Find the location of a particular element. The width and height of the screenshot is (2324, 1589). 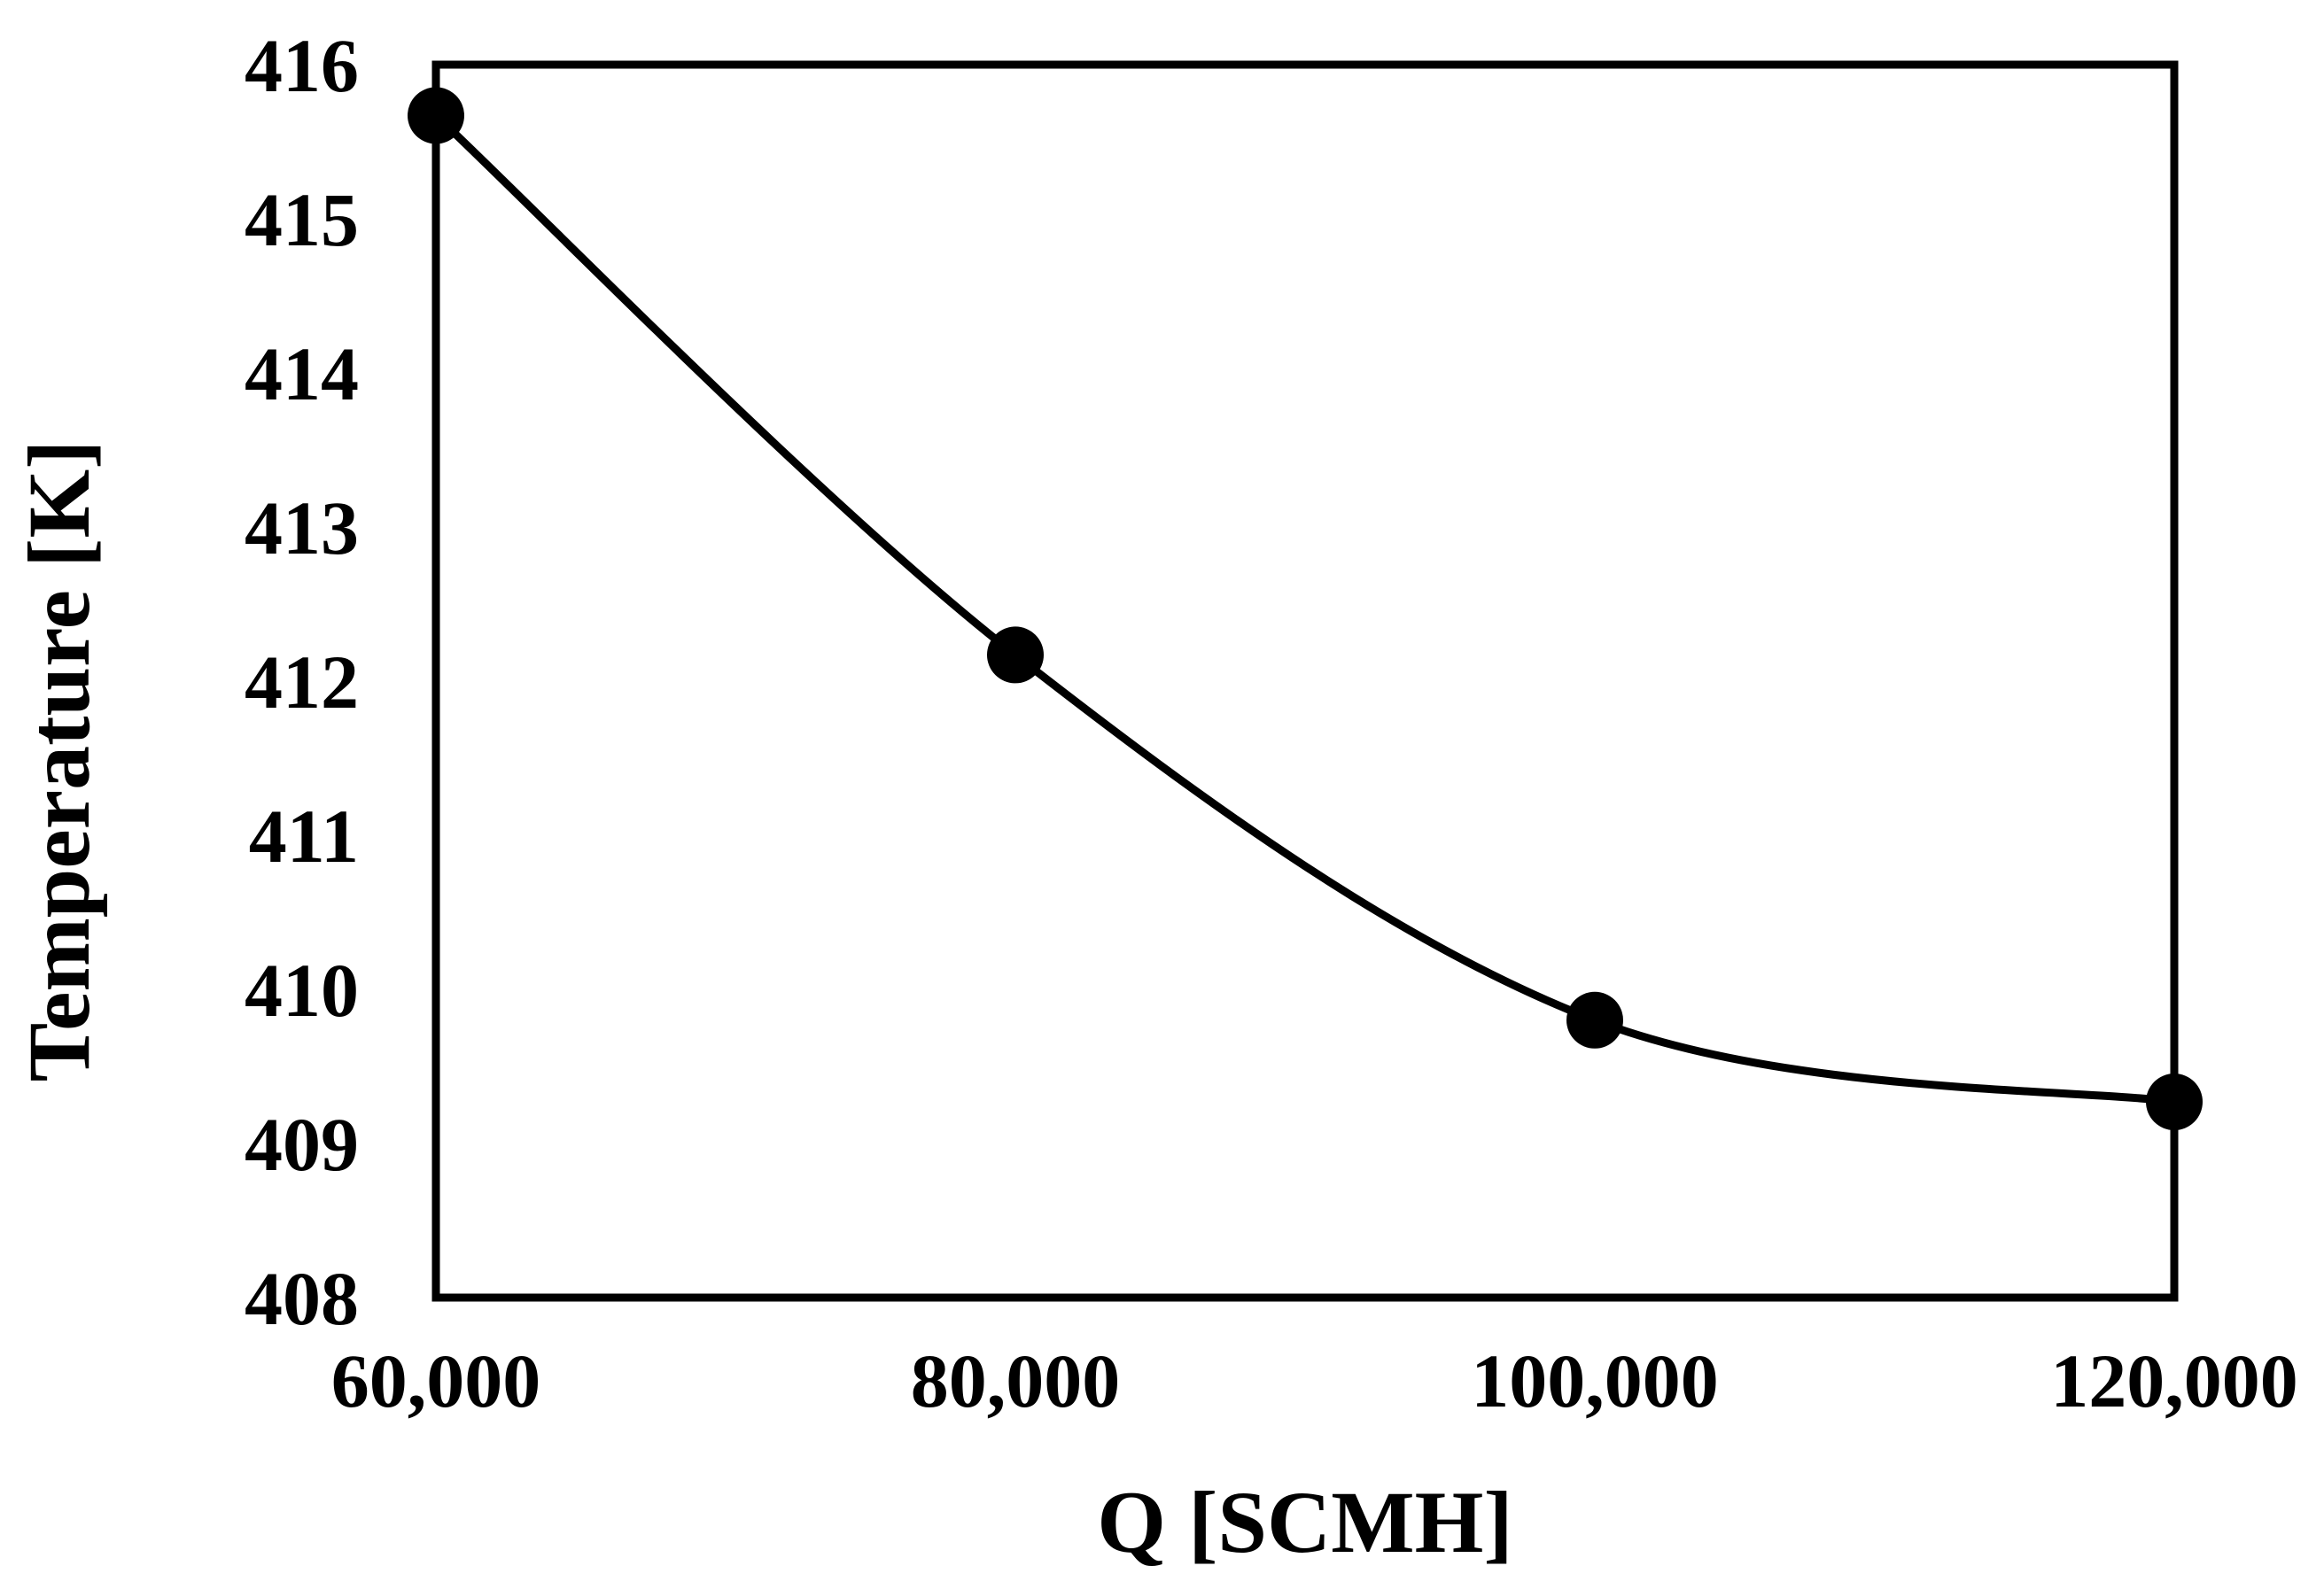

x-tick-label: 80,000 is located at coordinates (1016, 1380).